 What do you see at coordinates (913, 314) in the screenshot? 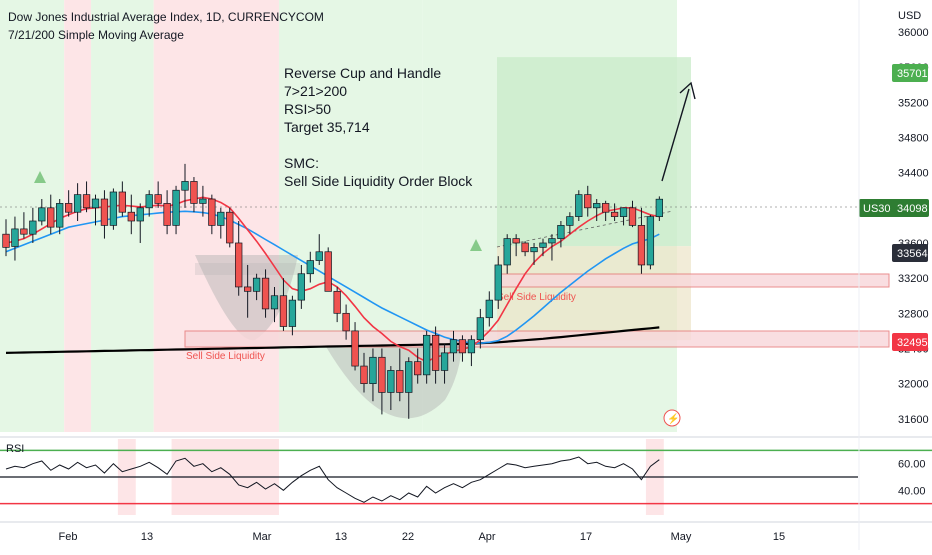
I see `y-tick-label: 32800` at bounding box center [913, 314].